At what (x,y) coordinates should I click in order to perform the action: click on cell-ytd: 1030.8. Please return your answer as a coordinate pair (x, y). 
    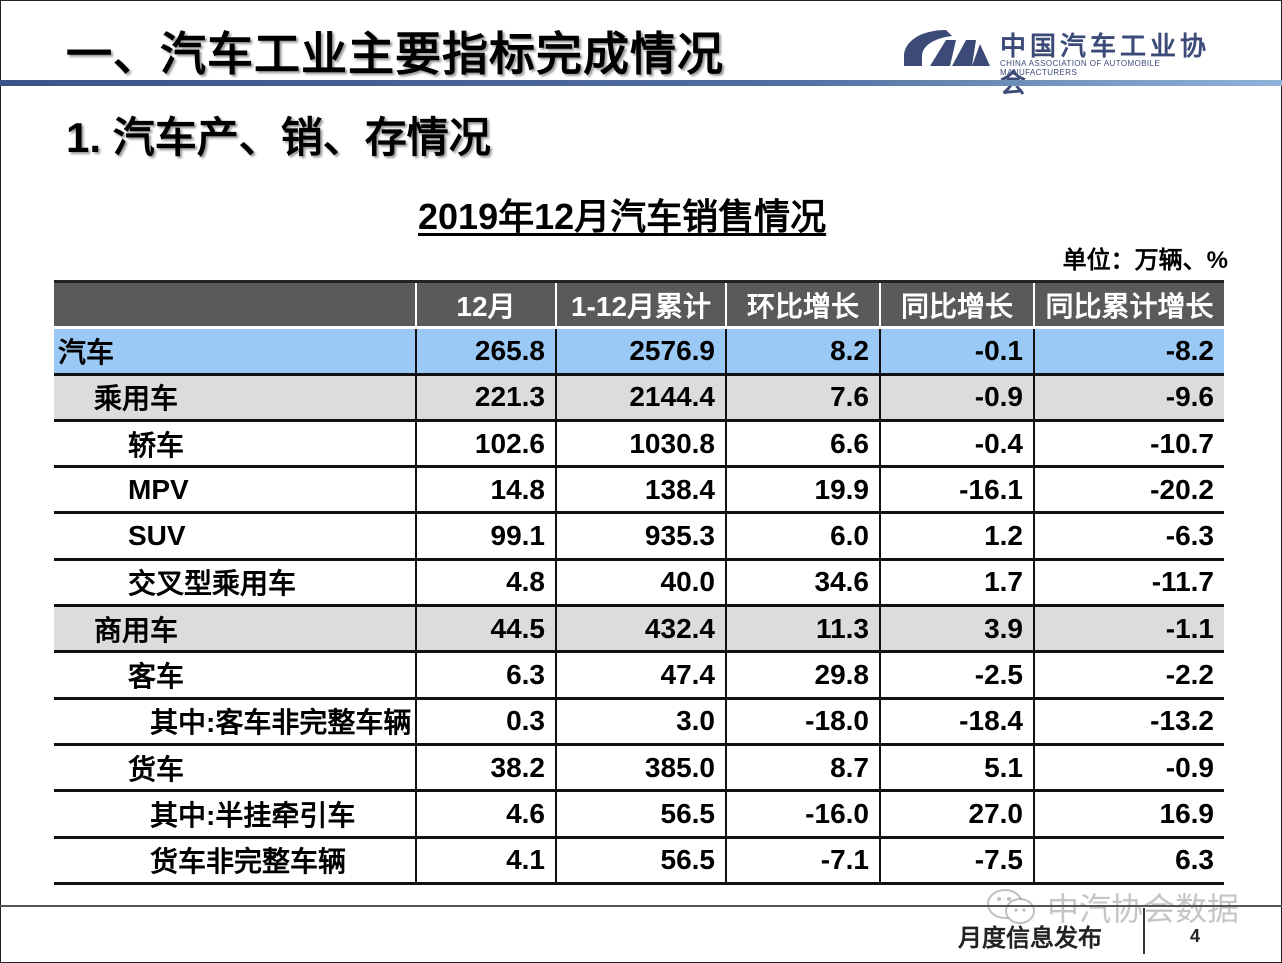
    Looking at the image, I should click on (640, 444).